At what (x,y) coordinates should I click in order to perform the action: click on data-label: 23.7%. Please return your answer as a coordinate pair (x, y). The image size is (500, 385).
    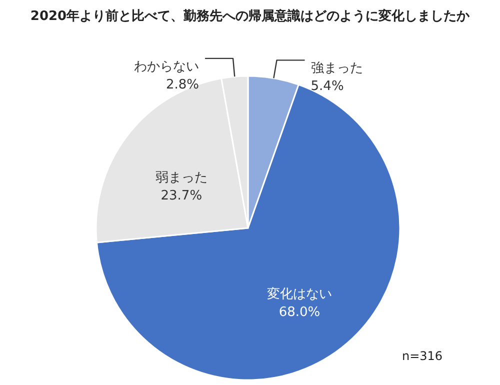
    Looking at the image, I should click on (181, 196).